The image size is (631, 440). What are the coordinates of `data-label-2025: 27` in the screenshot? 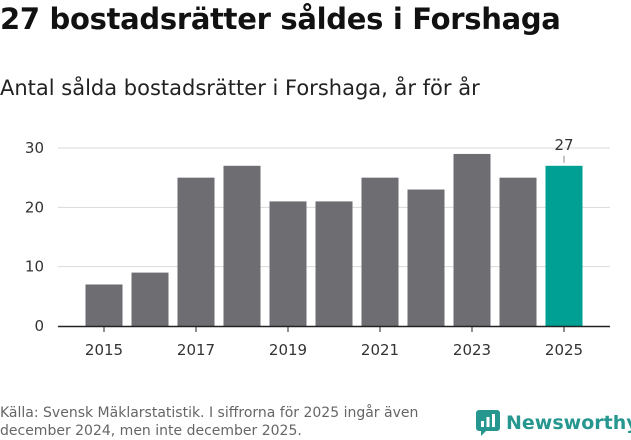 It's located at (563, 145).